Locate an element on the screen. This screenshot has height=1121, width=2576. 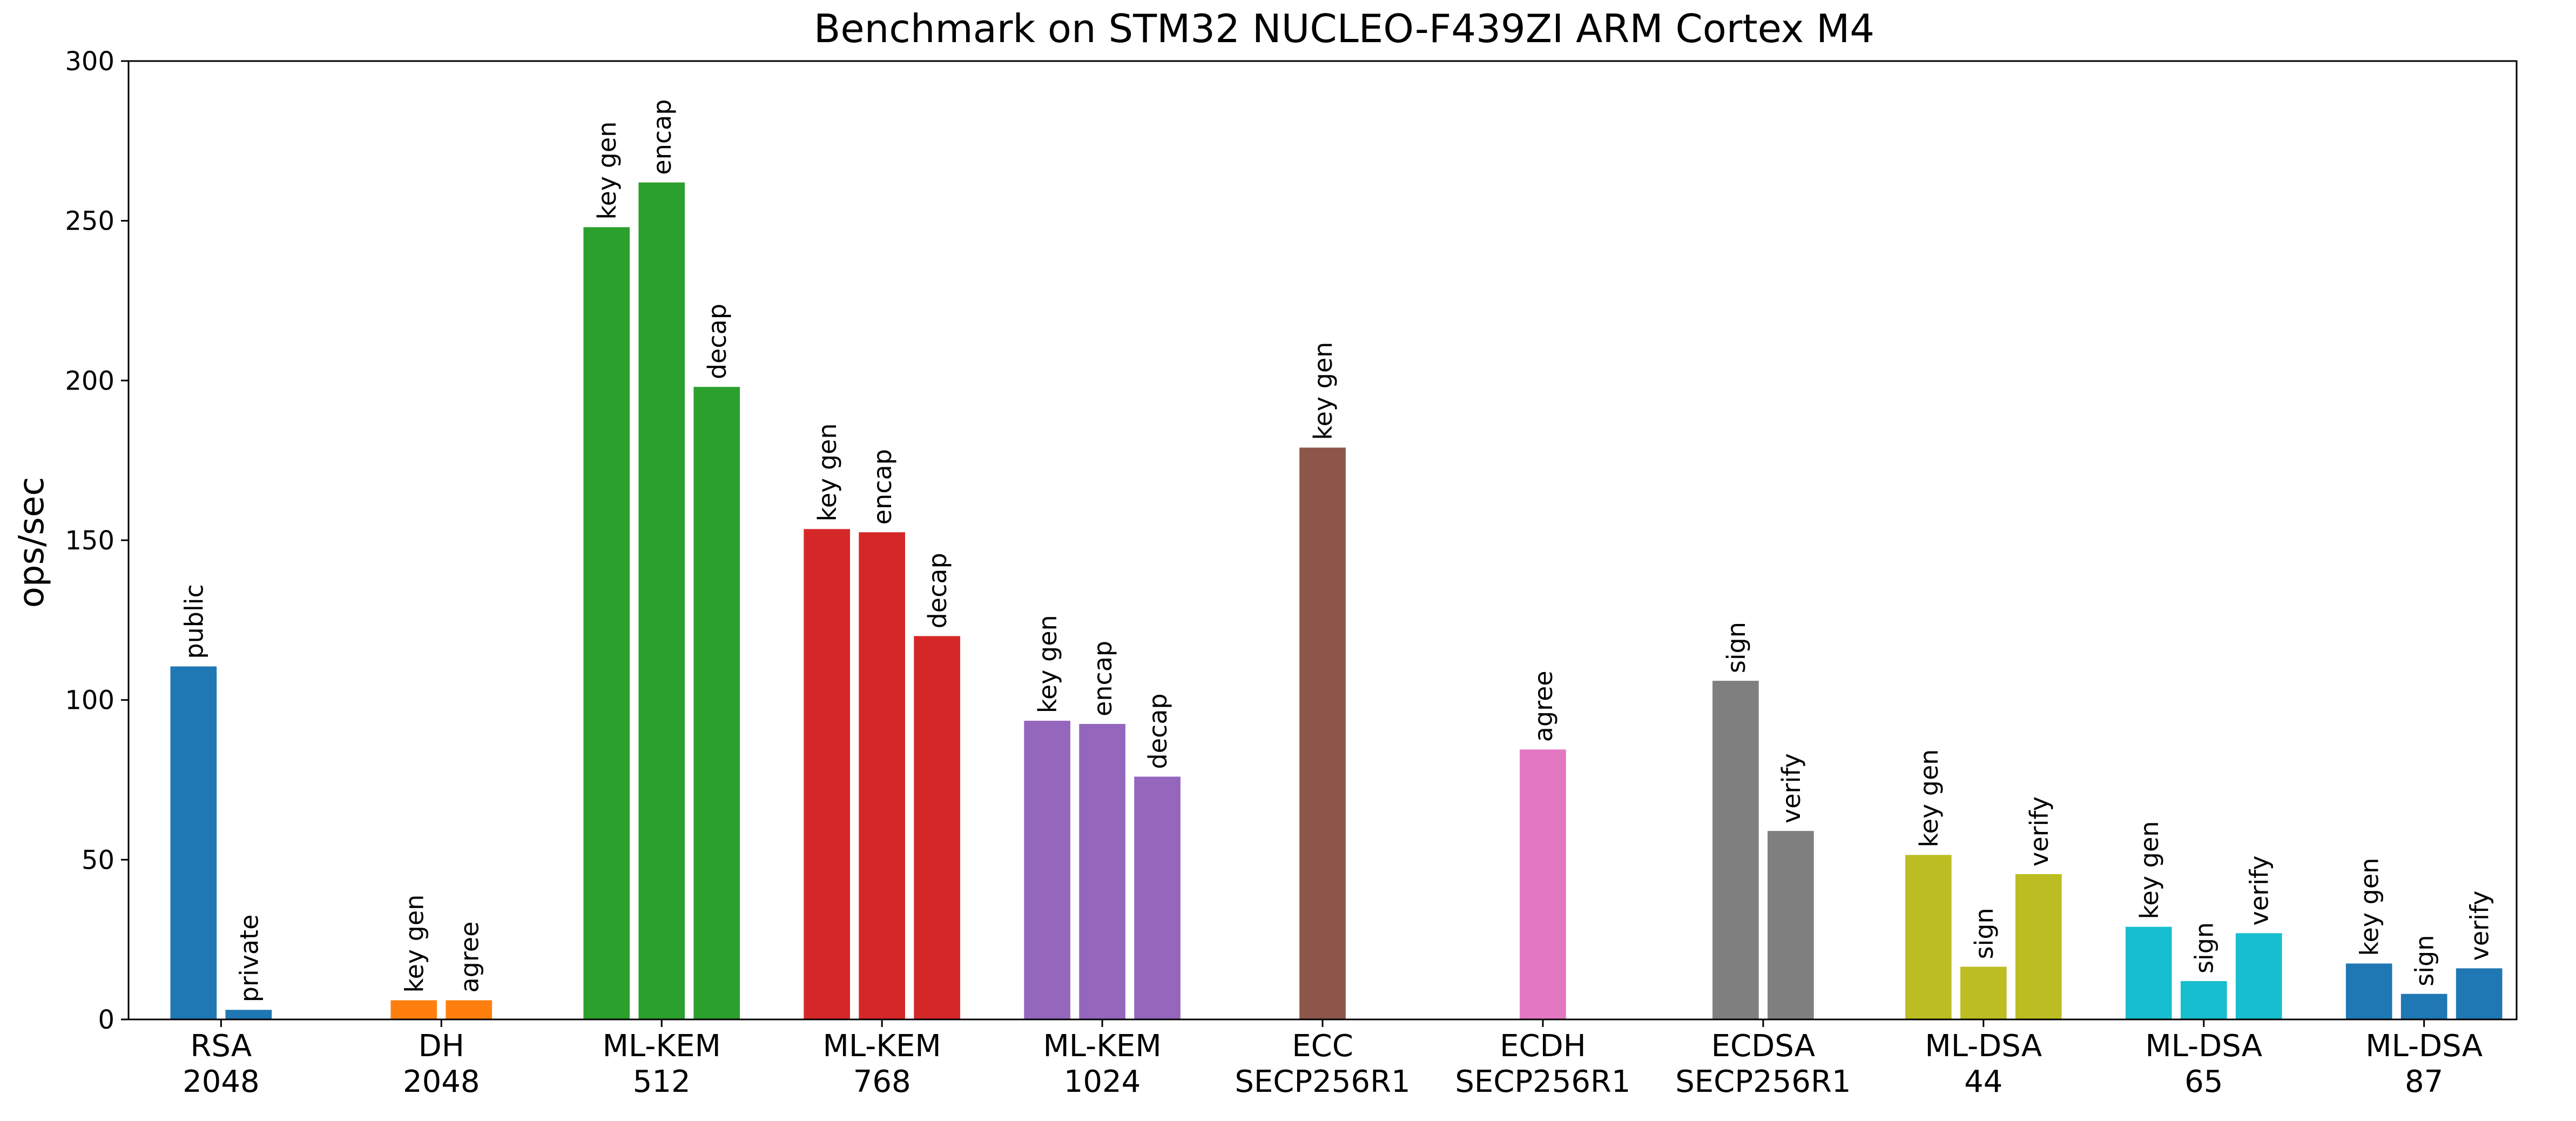
y-tick-label: 0 is located at coordinates (106, 1020).